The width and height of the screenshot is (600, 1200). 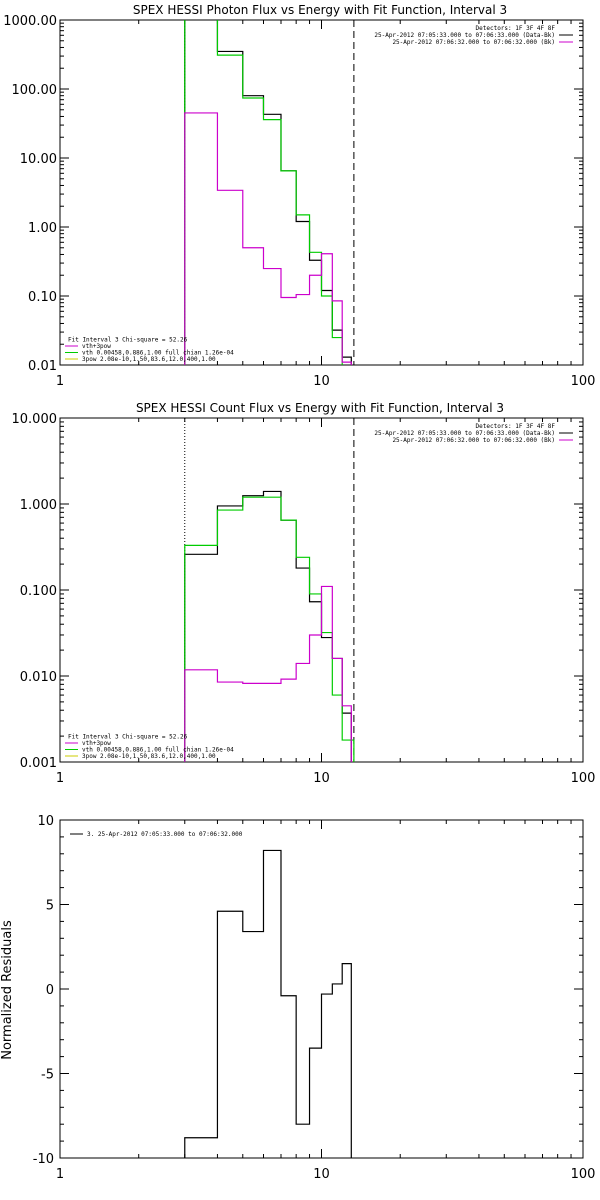 What do you see at coordinates (7, 990) in the screenshot?
I see `residuals-y-axis-label: Normalized Residuals` at bounding box center [7, 990].